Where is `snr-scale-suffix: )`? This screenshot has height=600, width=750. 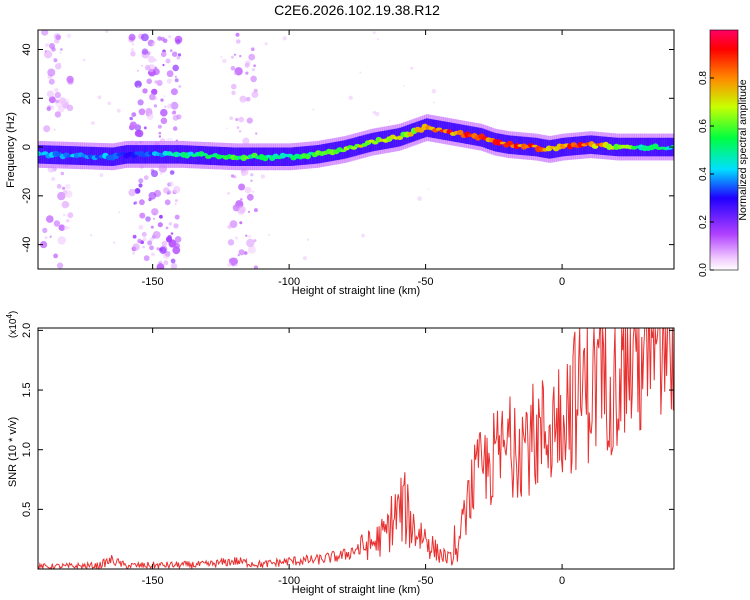 snr-scale-suffix: ) is located at coordinates (13, 312).